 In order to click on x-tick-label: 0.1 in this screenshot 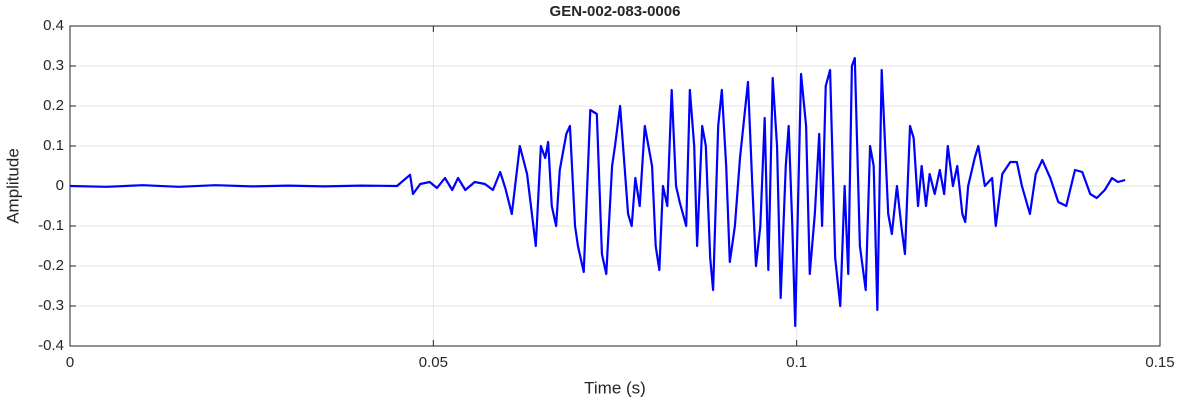, I will do `click(796, 362)`.